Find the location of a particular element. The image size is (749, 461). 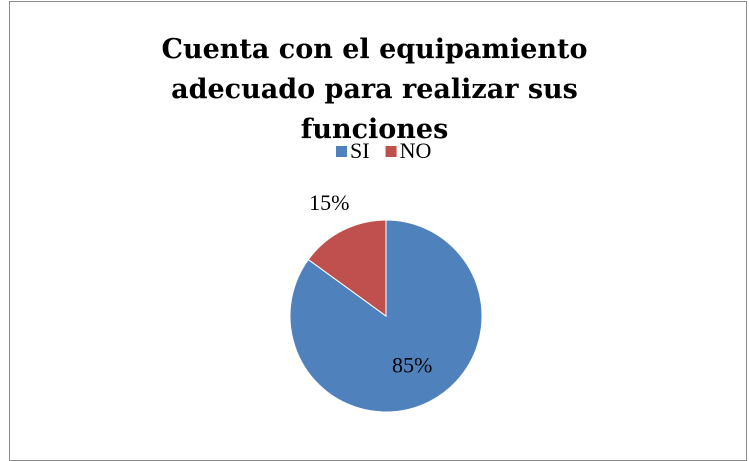

legend-label: NO is located at coordinates (416, 150).